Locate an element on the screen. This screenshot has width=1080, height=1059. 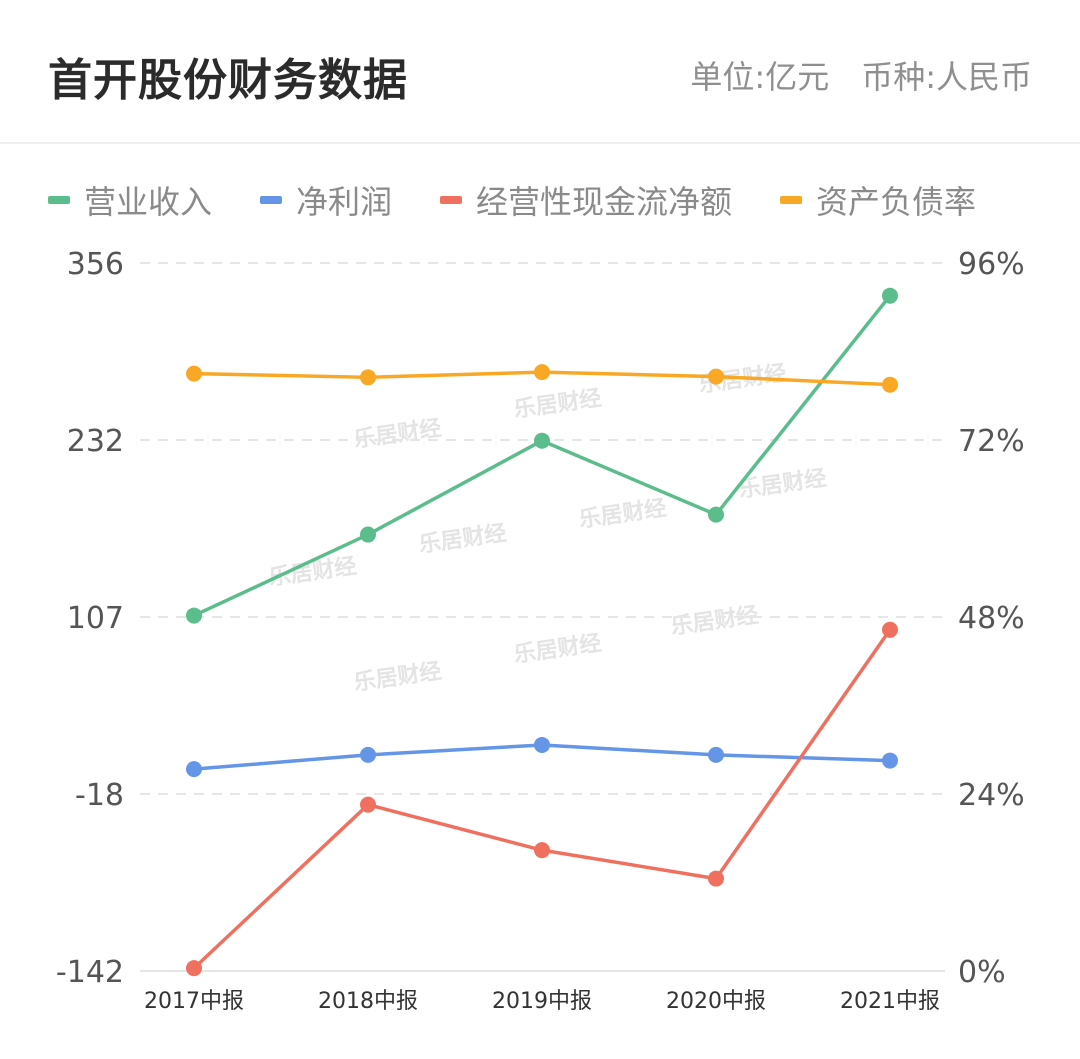
y-left-tick-label: 232 is located at coordinates (95, 441).